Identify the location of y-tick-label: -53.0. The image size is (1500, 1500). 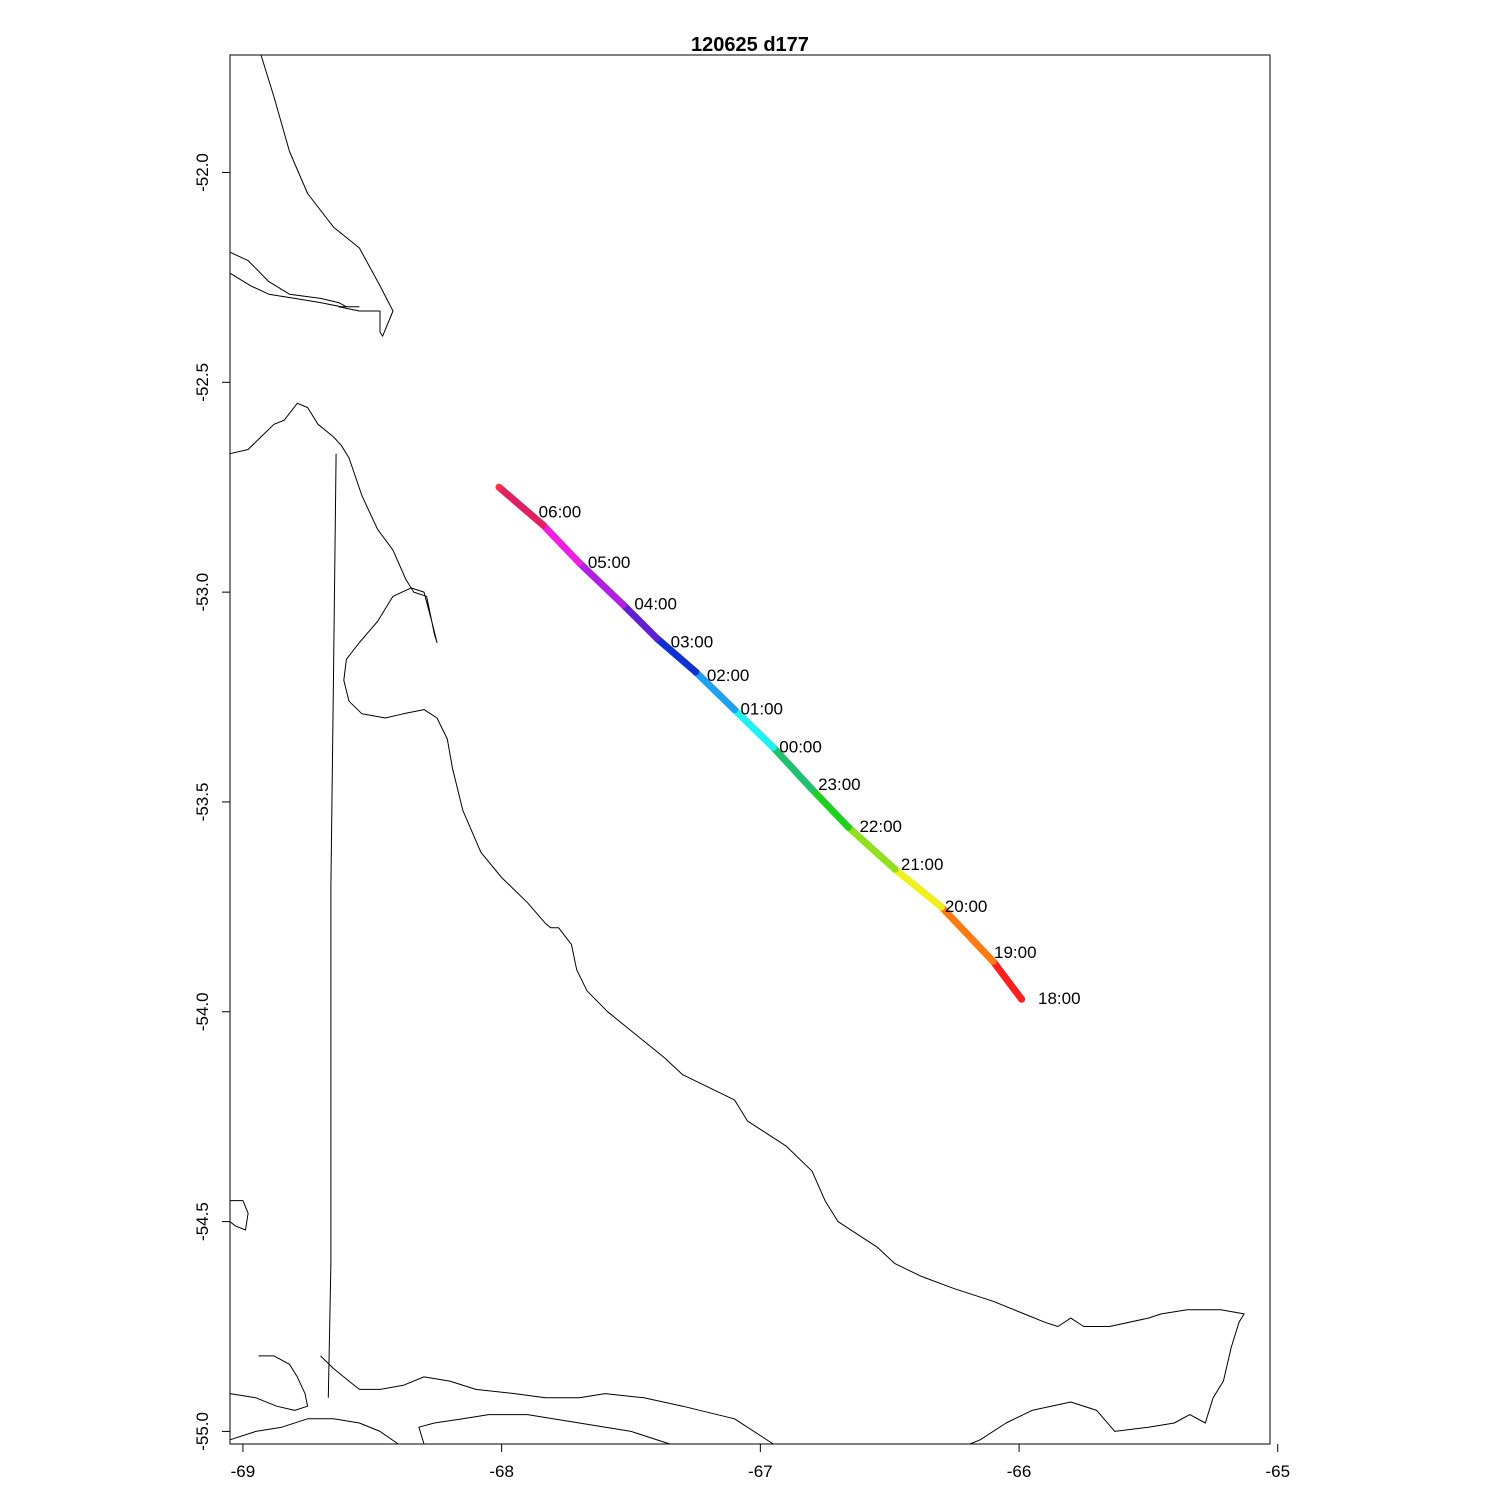
(202, 592).